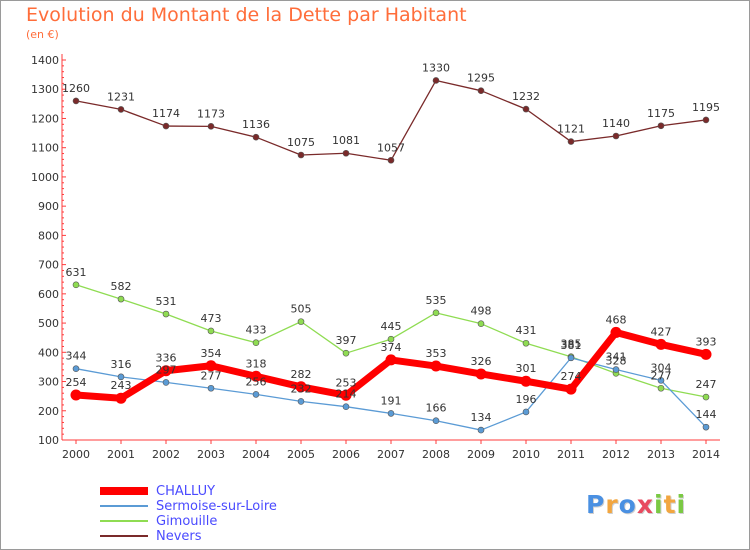 The width and height of the screenshot is (750, 550). I want to click on data-label: 301, so click(526, 368).